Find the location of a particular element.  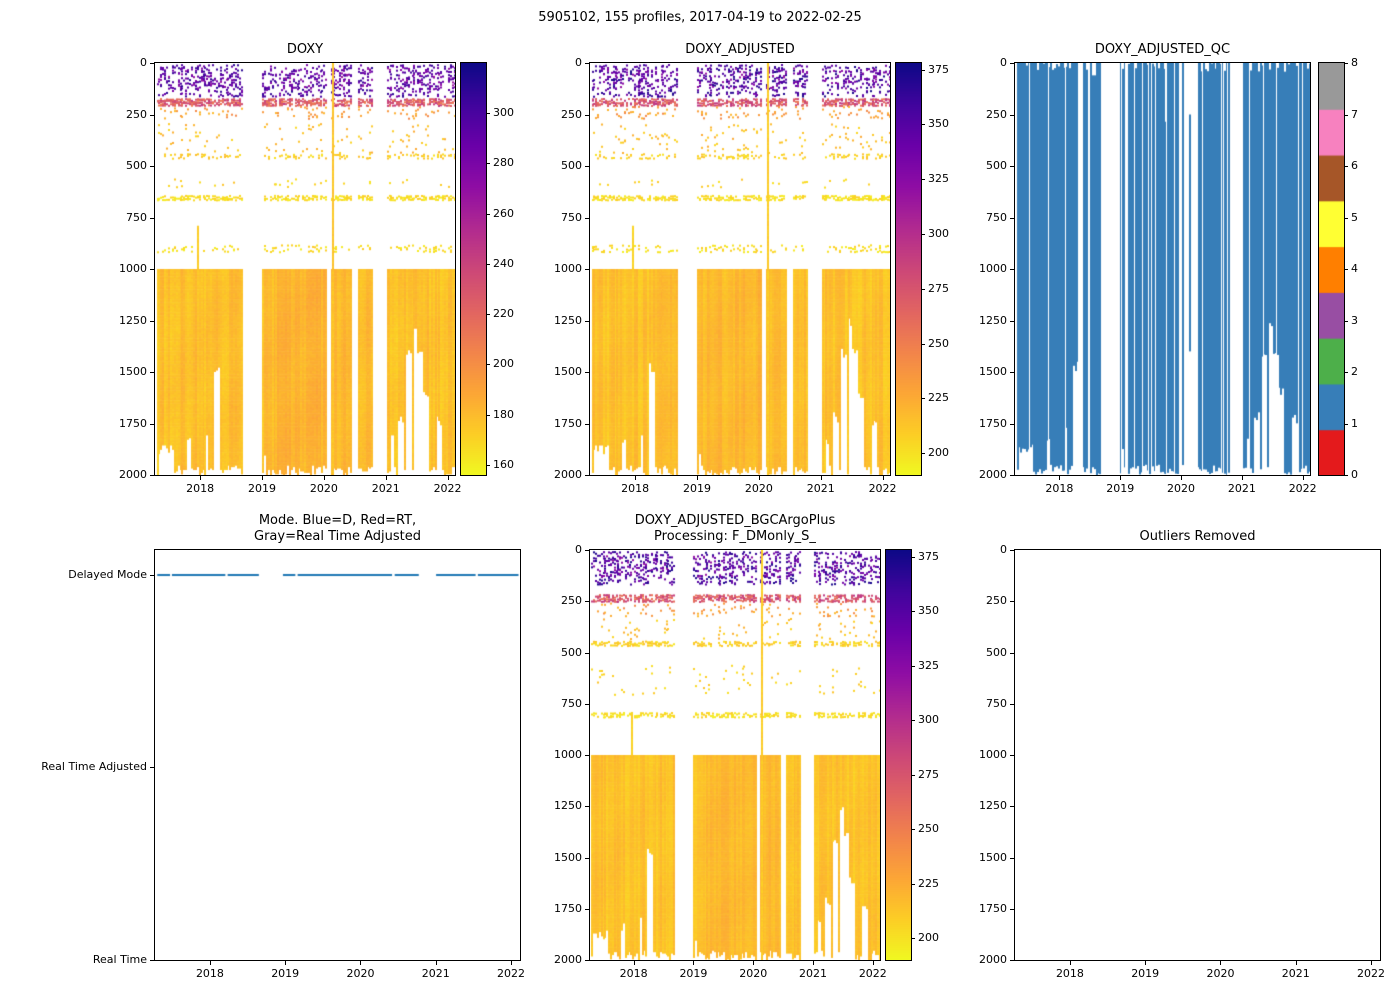

x-tick-label: 2019 is located at coordinates (1145, 973).